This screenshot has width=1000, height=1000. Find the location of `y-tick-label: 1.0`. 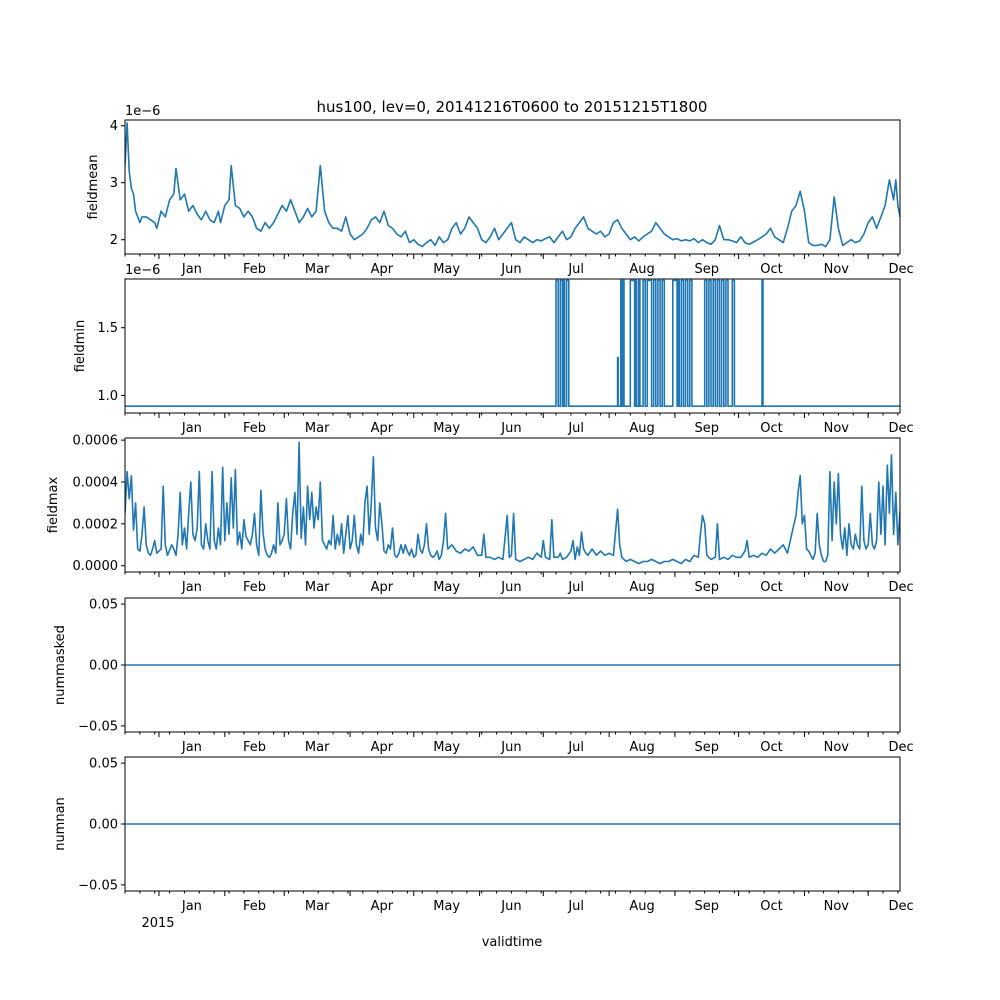

y-tick-label: 1.0 is located at coordinates (107, 396).